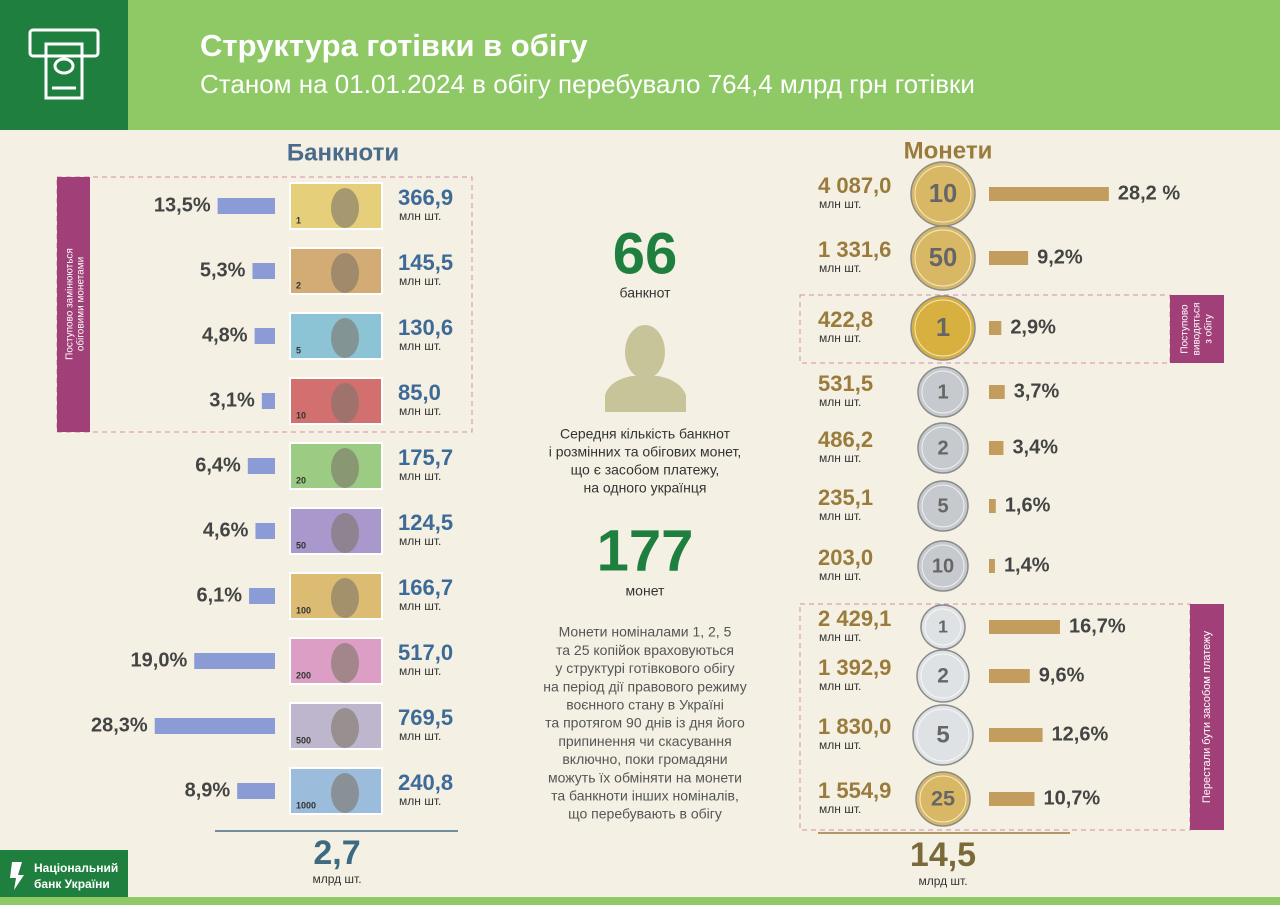  What do you see at coordinates (1207, 716) in the screenshot?
I see `side-label: Перестали бути засобом платежу` at bounding box center [1207, 716].